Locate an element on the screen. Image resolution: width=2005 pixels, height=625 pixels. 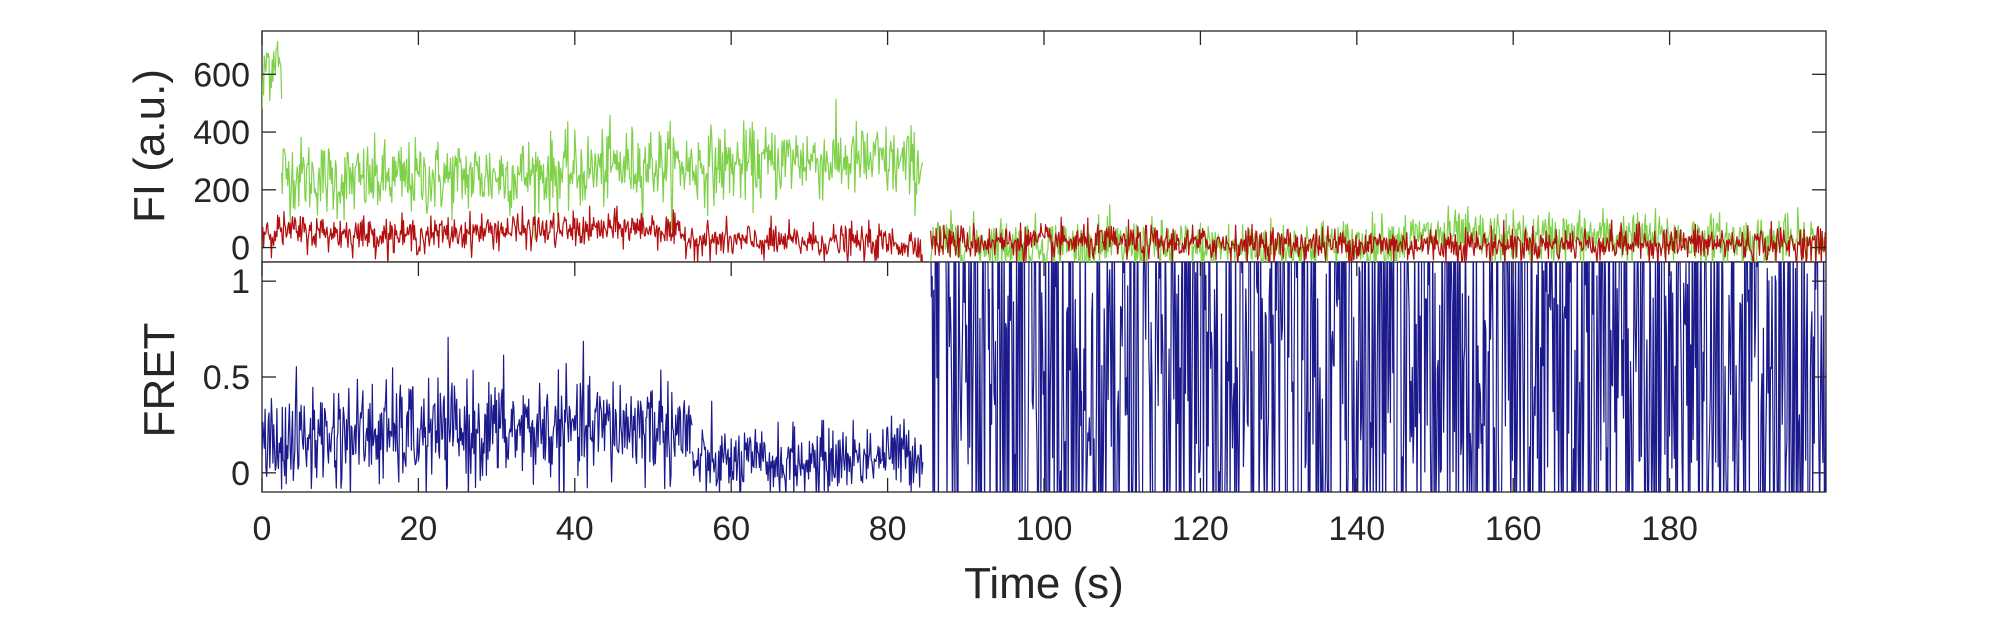
top-y-tick-label: 600 is located at coordinates (221, 75).